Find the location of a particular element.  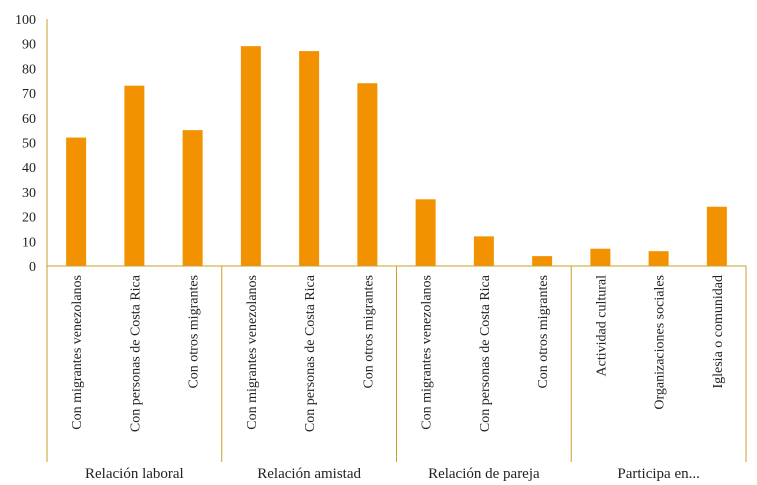

group-label: Relación amistad is located at coordinates (309, 474).